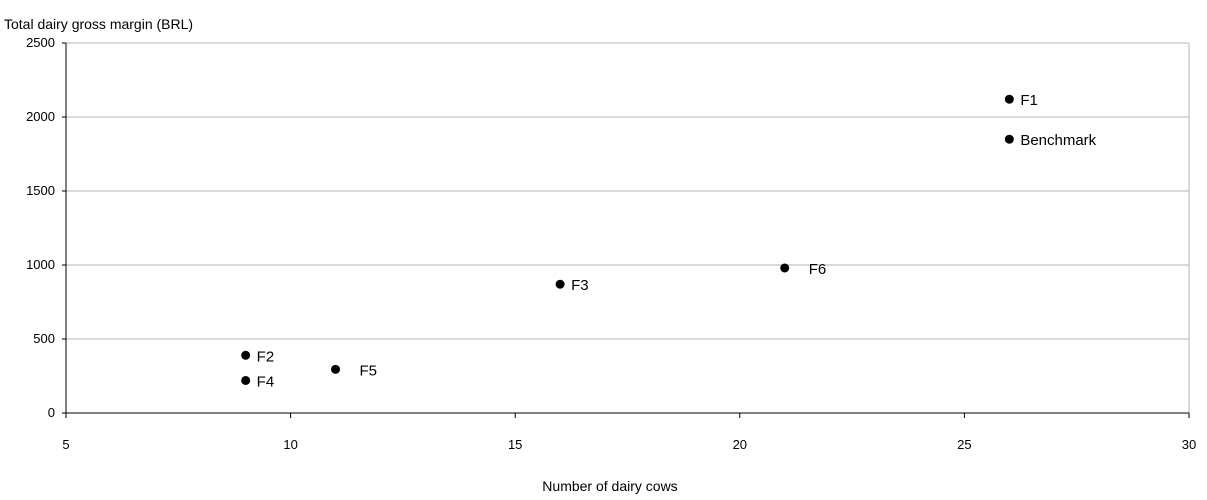  I want to click on x-tick-label: 20, so click(740, 444).